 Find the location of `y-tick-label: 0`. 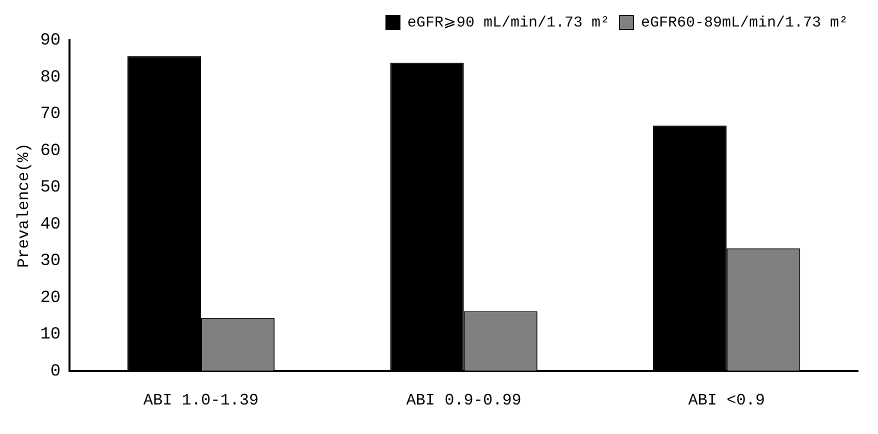

y-tick-label: 0 is located at coordinates (55, 372).